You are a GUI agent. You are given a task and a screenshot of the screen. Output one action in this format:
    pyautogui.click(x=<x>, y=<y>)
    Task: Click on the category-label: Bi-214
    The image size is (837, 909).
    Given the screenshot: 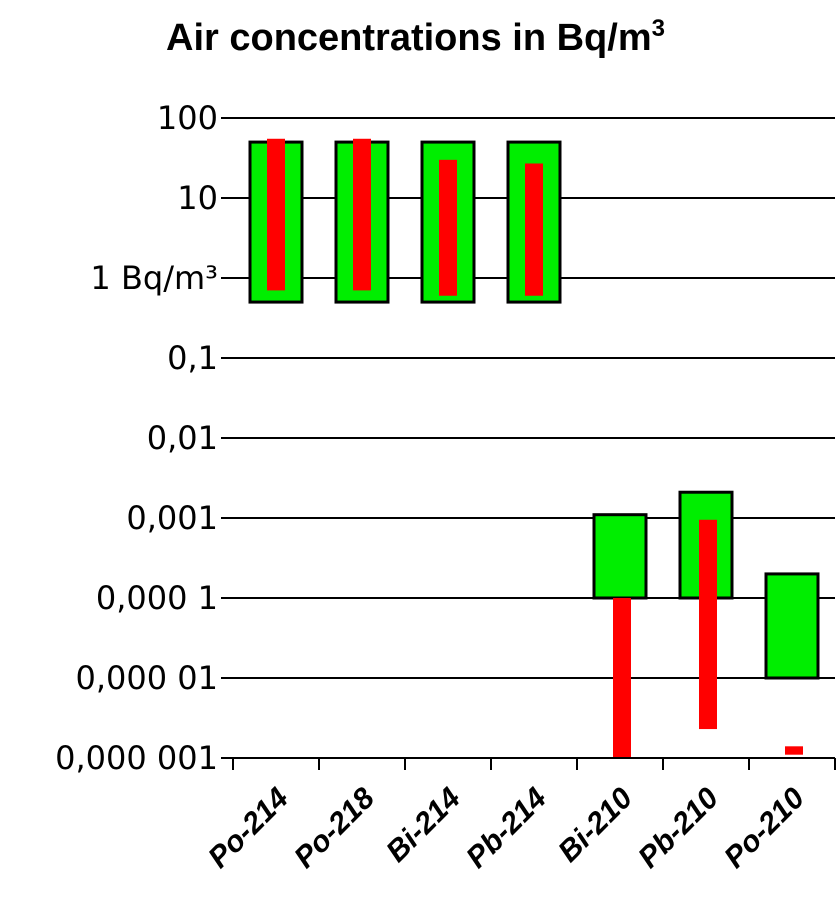 What is the action you would take?
    pyautogui.click(x=423, y=824)
    